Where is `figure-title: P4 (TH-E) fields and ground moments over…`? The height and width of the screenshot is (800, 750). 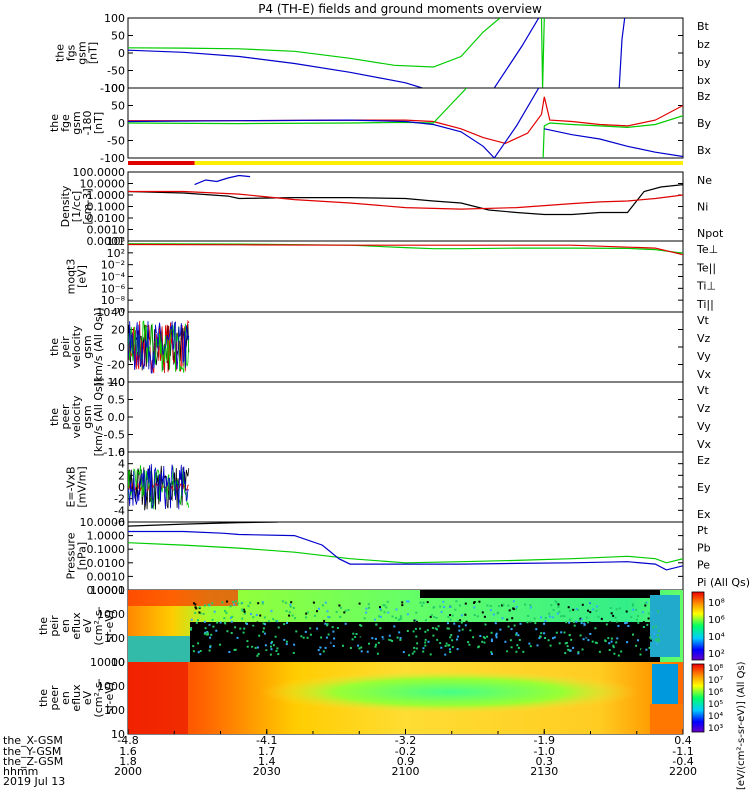
figure-title: P4 (TH-E) fields and ground moments over… is located at coordinates (400, 9).